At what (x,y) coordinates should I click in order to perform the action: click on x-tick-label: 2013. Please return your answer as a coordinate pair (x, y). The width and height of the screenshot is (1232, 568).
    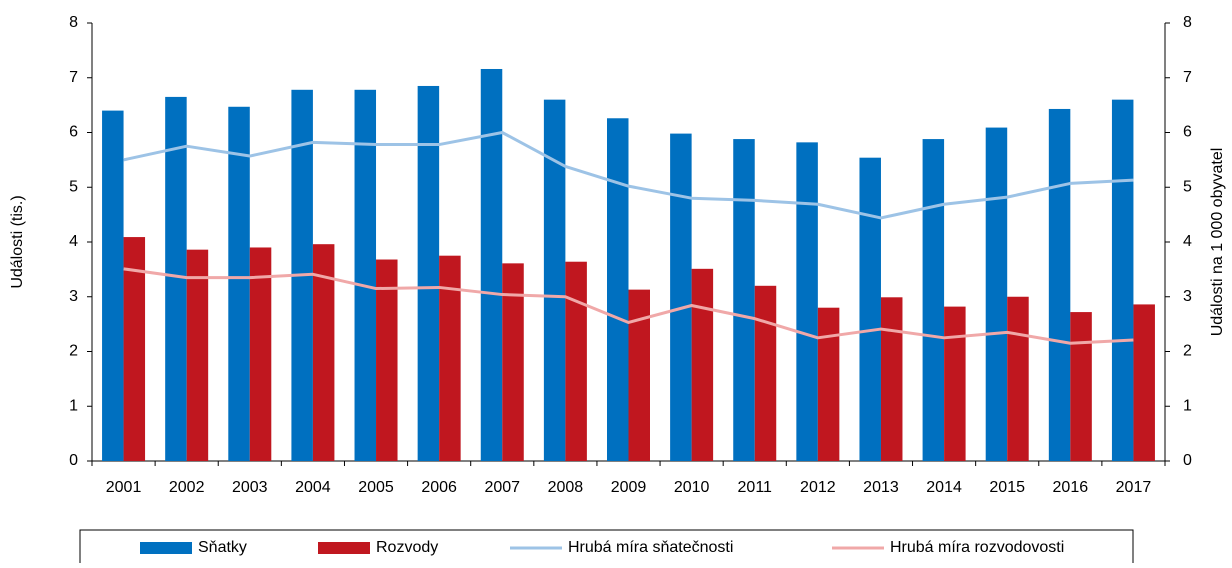
    Looking at the image, I should click on (881, 487).